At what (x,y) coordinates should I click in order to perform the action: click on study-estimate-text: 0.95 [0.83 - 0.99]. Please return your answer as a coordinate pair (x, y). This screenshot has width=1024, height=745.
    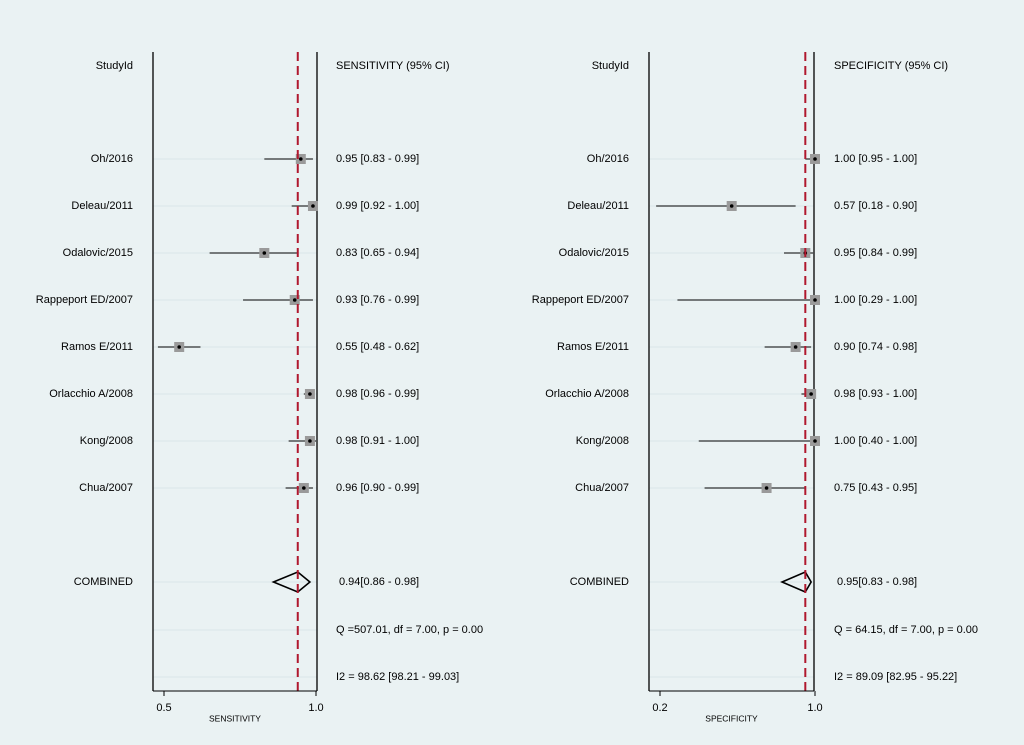
    Looking at the image, I should click on (377, 159).